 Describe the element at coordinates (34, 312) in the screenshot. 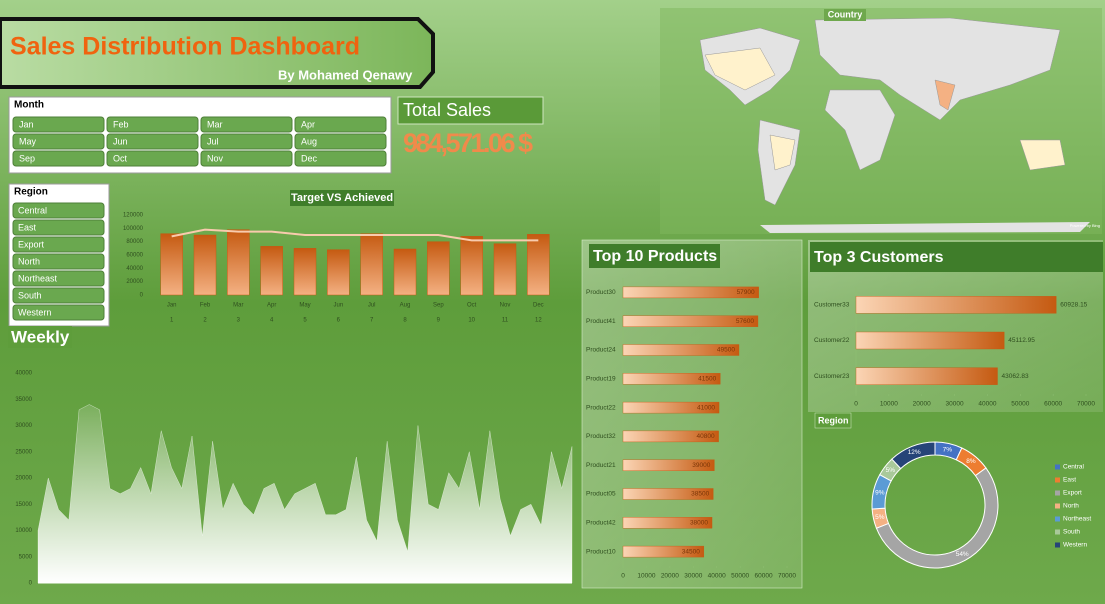

I see `slicer-button-label: Western` at that location.